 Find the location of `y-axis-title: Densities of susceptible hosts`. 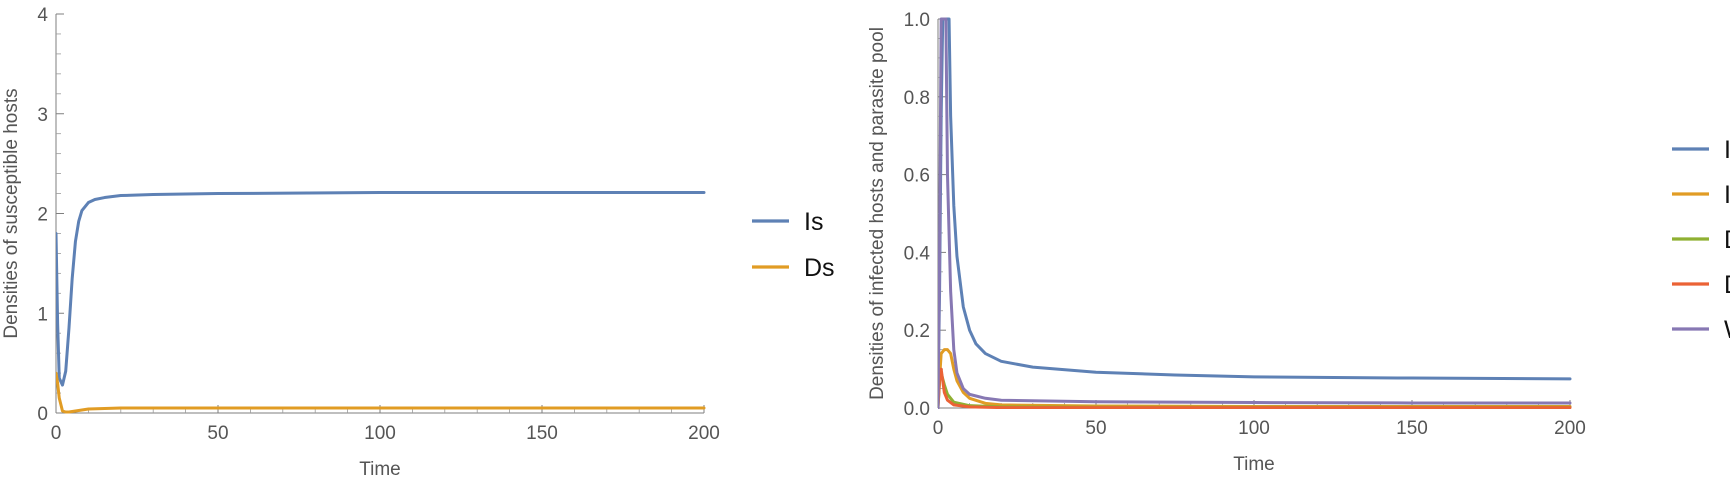

y-axis-title: Densities of susceptible hosts is located at coordinates (11, 213).